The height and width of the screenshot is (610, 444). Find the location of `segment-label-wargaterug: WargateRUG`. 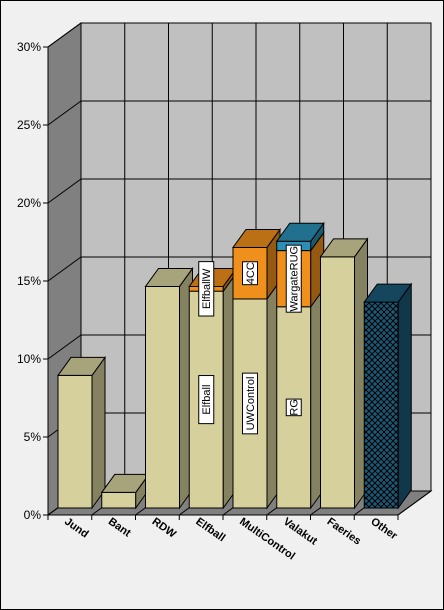

segment-label-wargaterug: WargateRUG is located at coordinates (293, 278).